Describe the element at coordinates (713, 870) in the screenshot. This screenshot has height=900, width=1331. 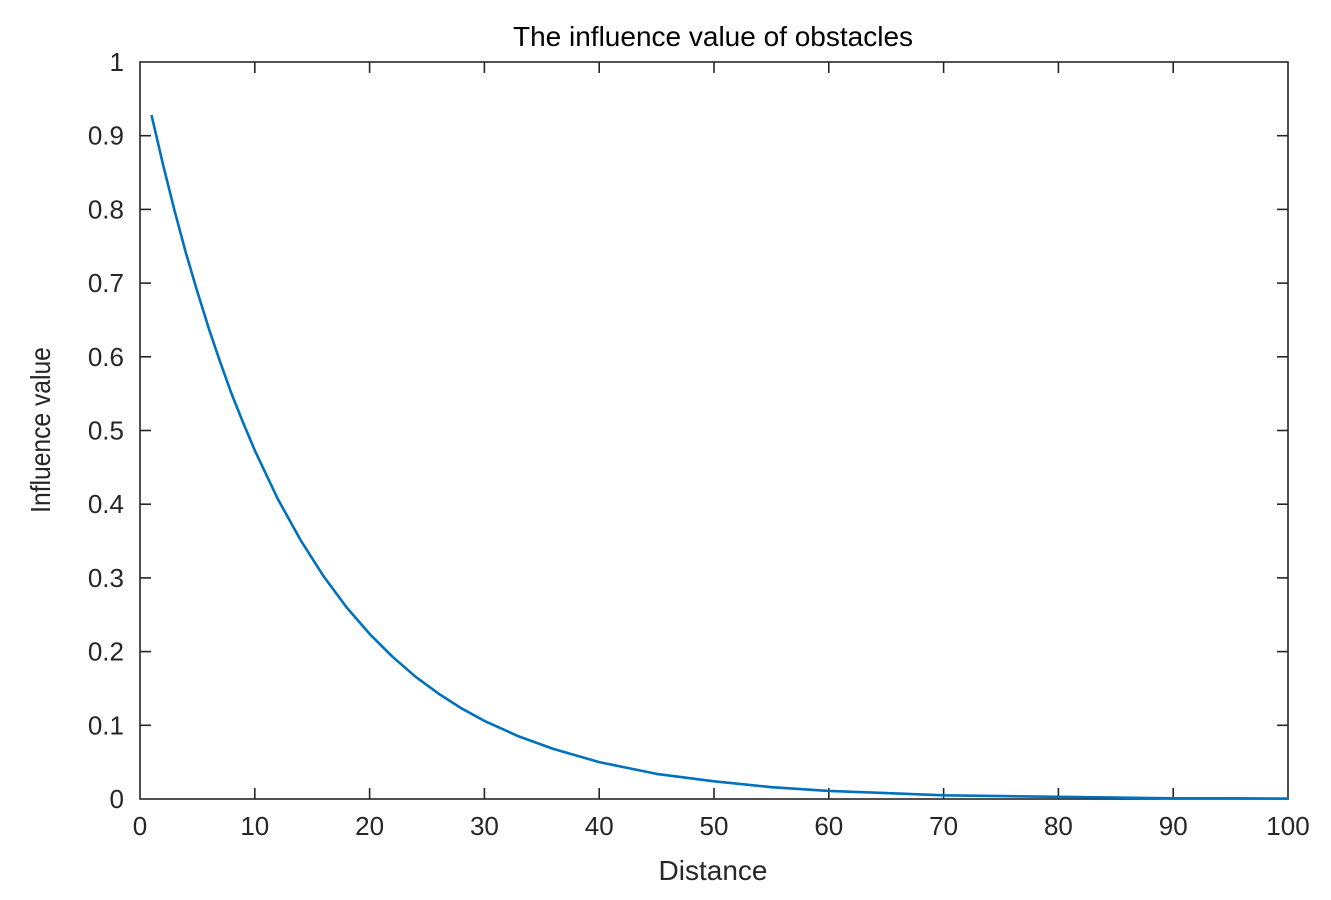
I see `x-axis-label: Distance` at that location.